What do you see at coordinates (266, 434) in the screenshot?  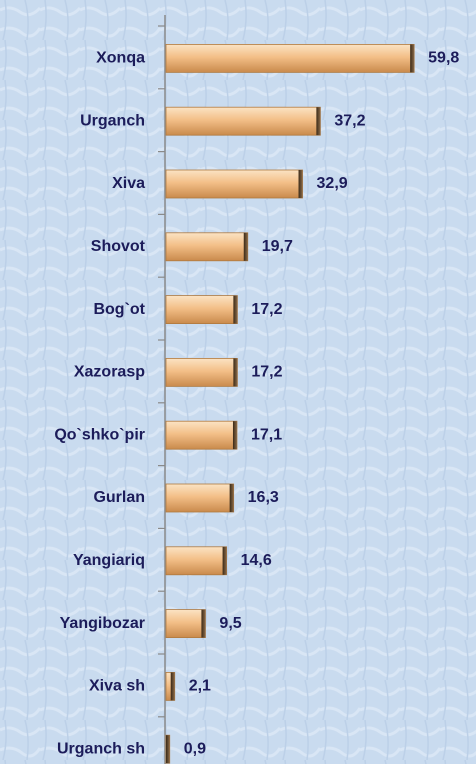 I see `value-label: 17,1` at bounding box center [266, 434].